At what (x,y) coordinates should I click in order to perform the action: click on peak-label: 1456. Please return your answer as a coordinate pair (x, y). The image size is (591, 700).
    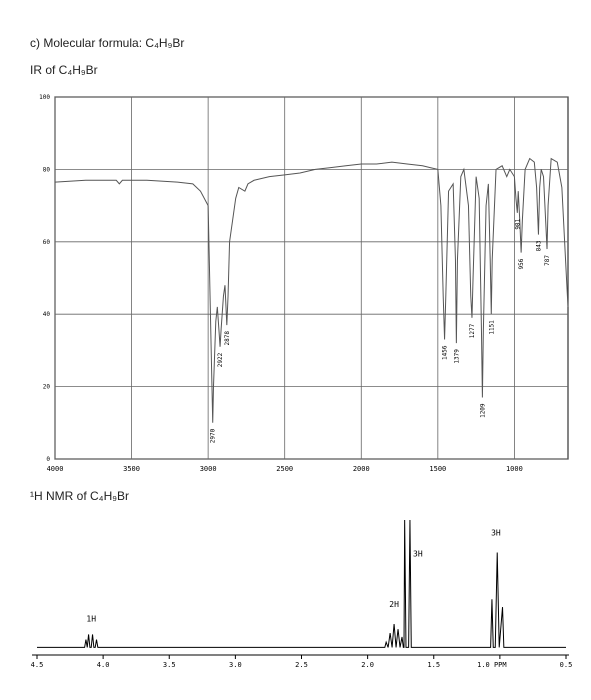
    Looking at the image, I should click on (445, 352).